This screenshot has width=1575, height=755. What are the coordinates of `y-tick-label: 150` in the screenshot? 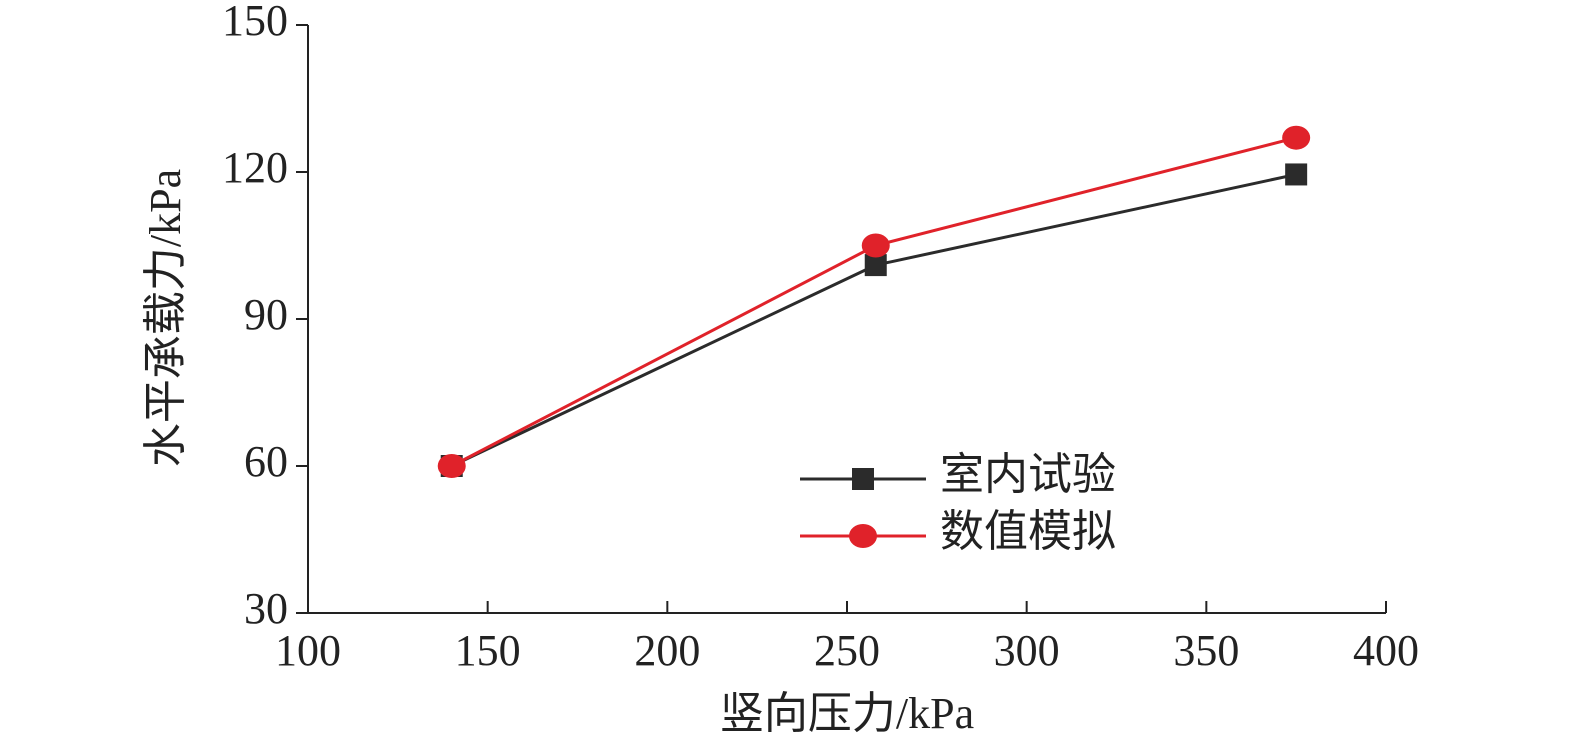 It's located at (255, 22).